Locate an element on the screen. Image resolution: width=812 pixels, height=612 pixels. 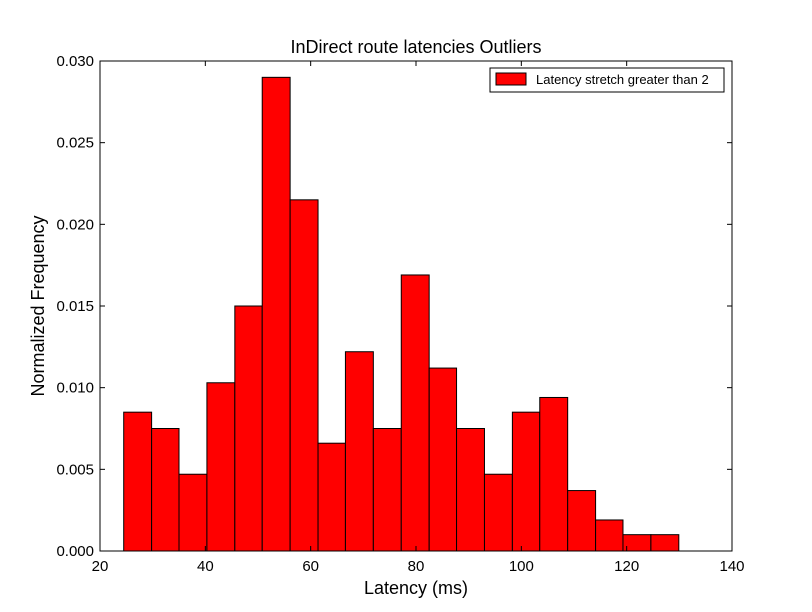
legend-box is located at coordinates (607, 80).